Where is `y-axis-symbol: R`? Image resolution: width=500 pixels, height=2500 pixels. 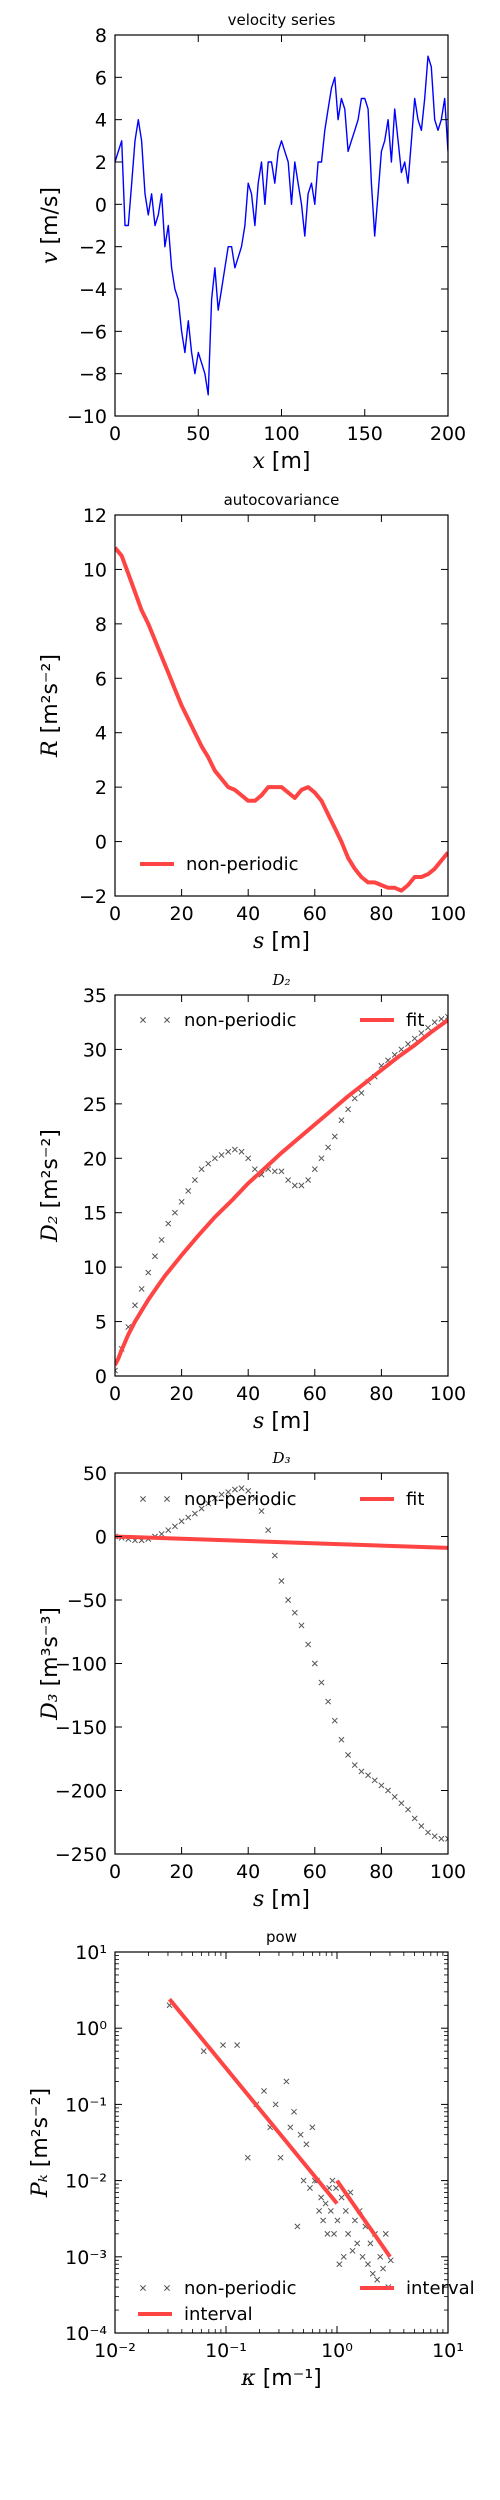
y-axis-symbol: R is located at coordinates (50, 749).